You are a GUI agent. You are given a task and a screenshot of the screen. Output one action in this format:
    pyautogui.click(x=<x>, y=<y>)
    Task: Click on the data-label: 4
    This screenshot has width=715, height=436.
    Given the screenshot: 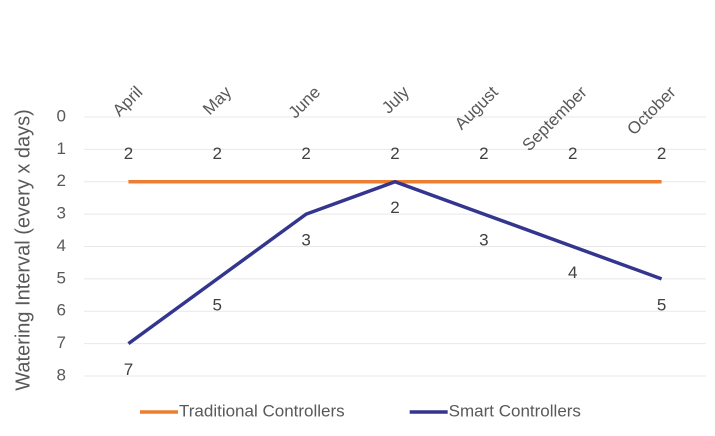 What is the action you would take?
    pyautogui.click(x=572, y=272)
    